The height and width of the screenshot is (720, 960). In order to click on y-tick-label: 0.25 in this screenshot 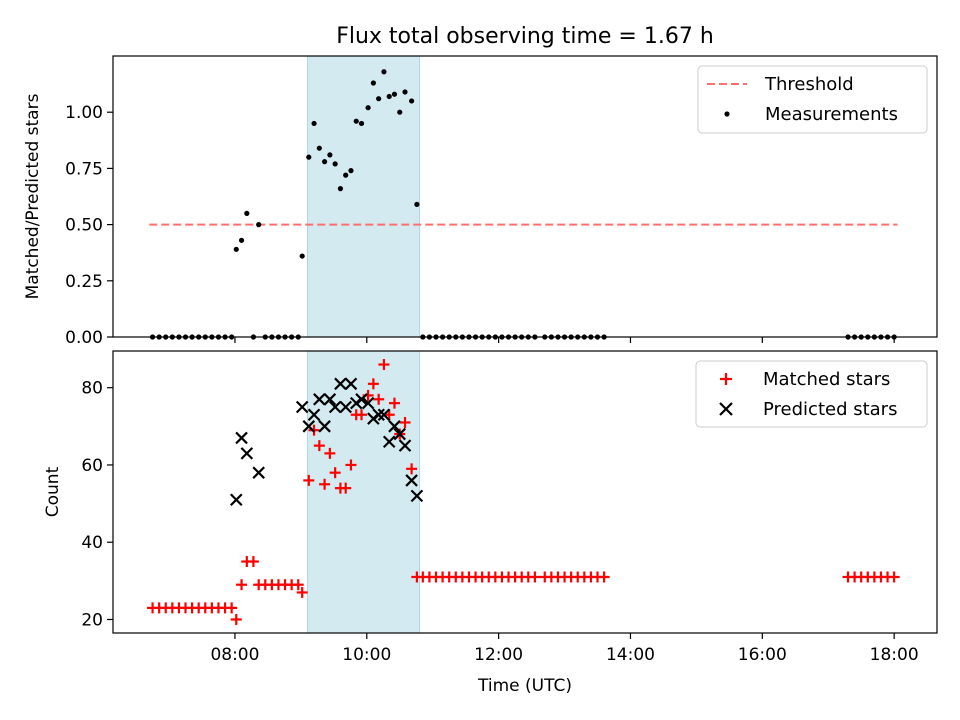, I will do `click(84, 282)`.